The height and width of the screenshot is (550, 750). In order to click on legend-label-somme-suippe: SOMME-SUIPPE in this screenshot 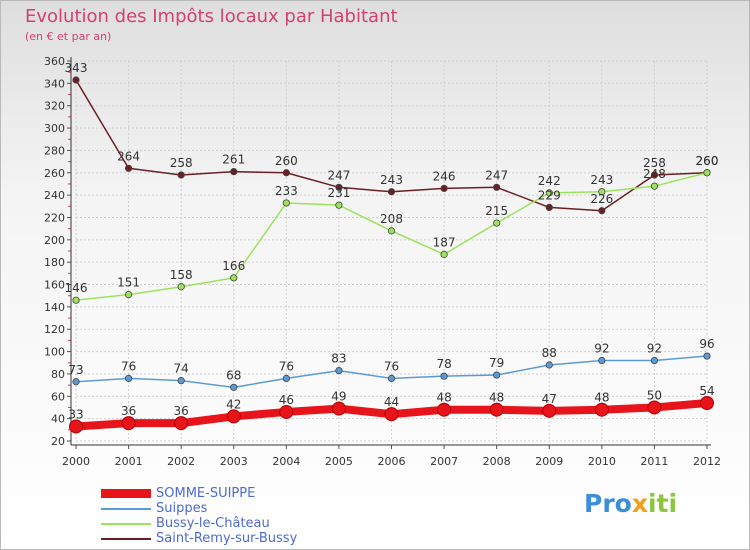, I will do `click(206, 493)`.